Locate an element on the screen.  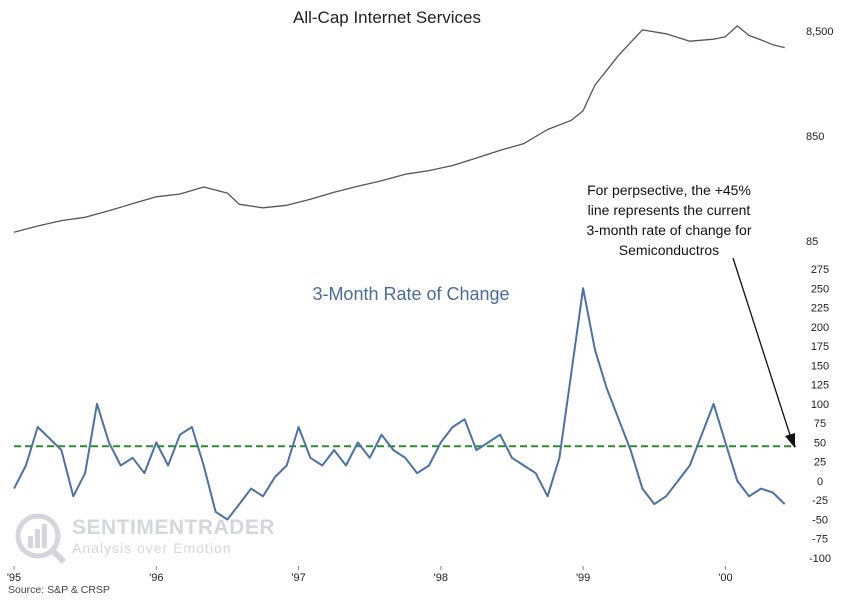
annotation-line: line represents the current is located at coordinates (669, 210).